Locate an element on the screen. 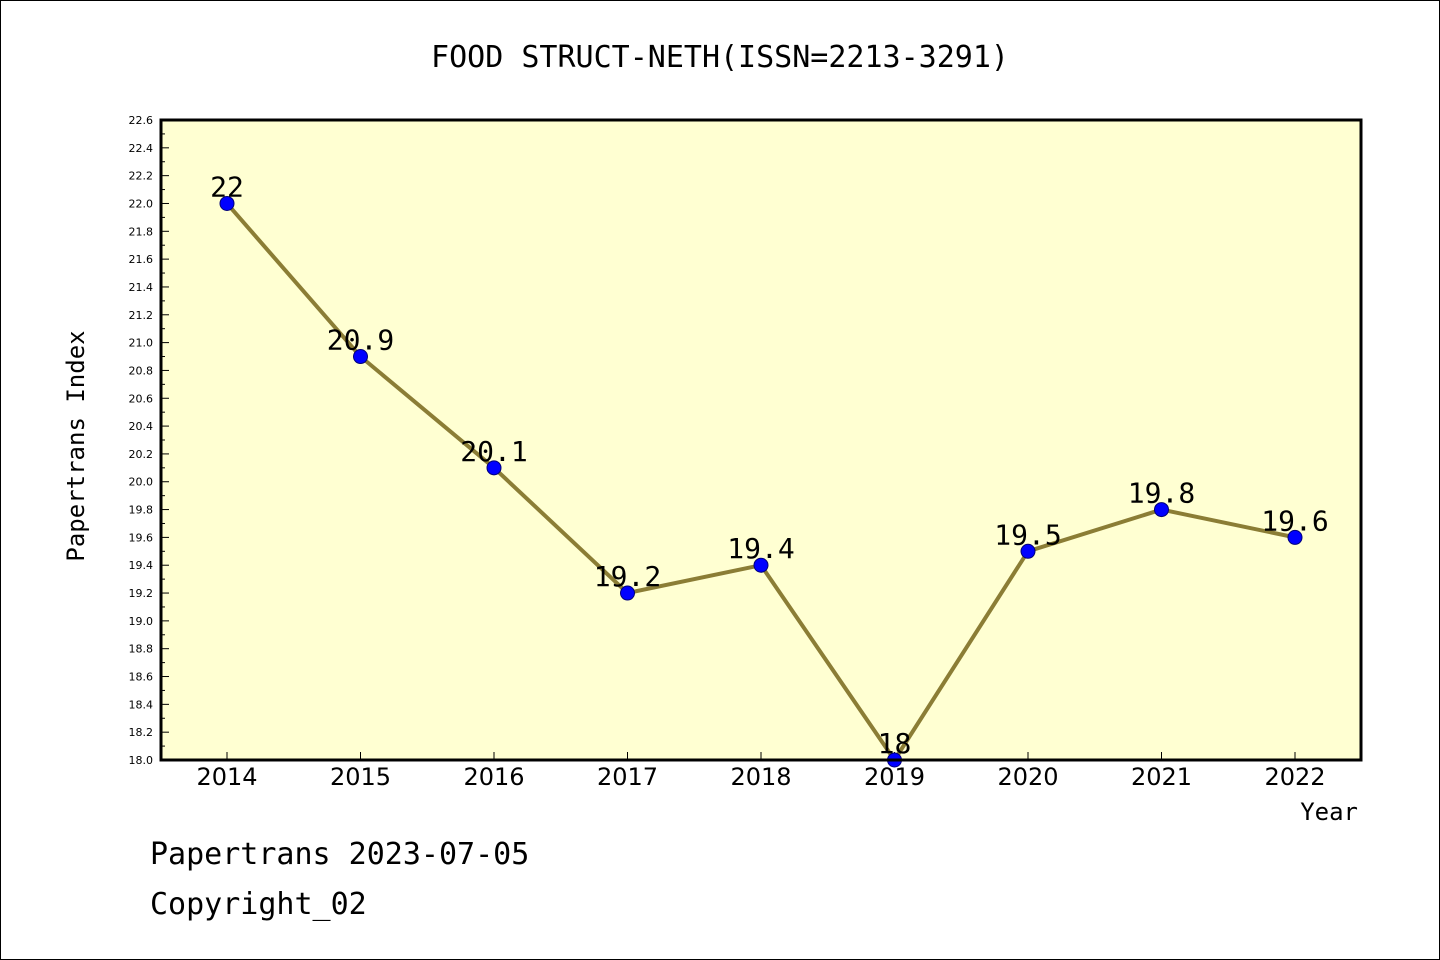 The image size is (1440, 960). data-label: 19.4 is located at coordinates (760, 548).